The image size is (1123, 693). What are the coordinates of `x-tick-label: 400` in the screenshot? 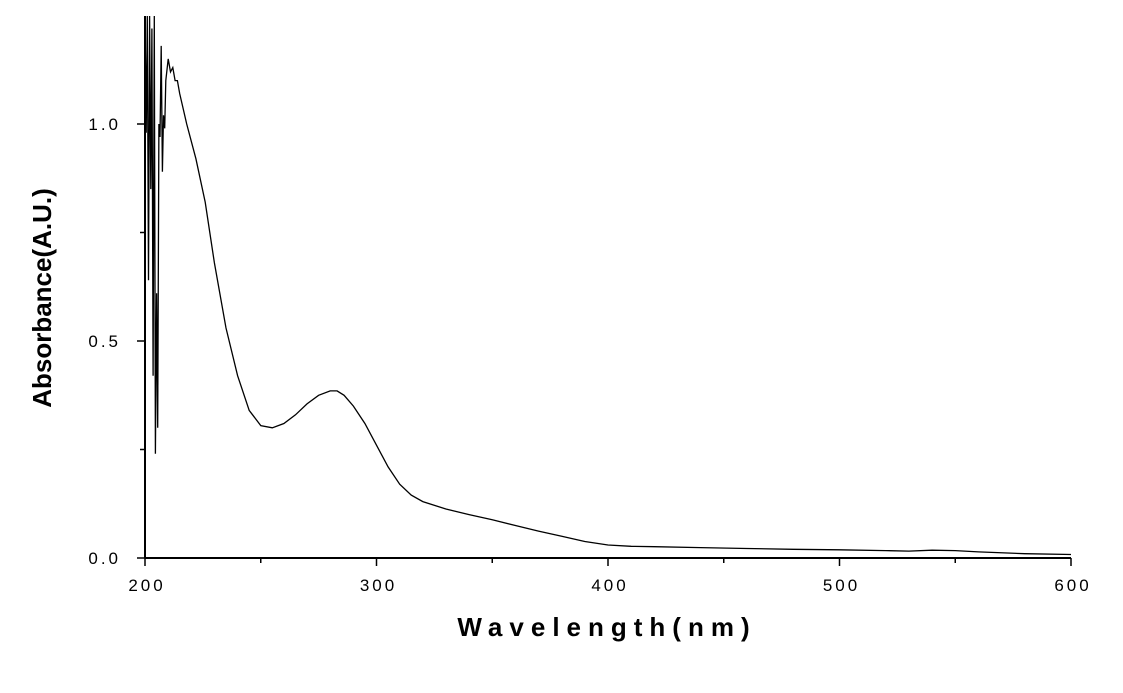 It's located at (609, 585).